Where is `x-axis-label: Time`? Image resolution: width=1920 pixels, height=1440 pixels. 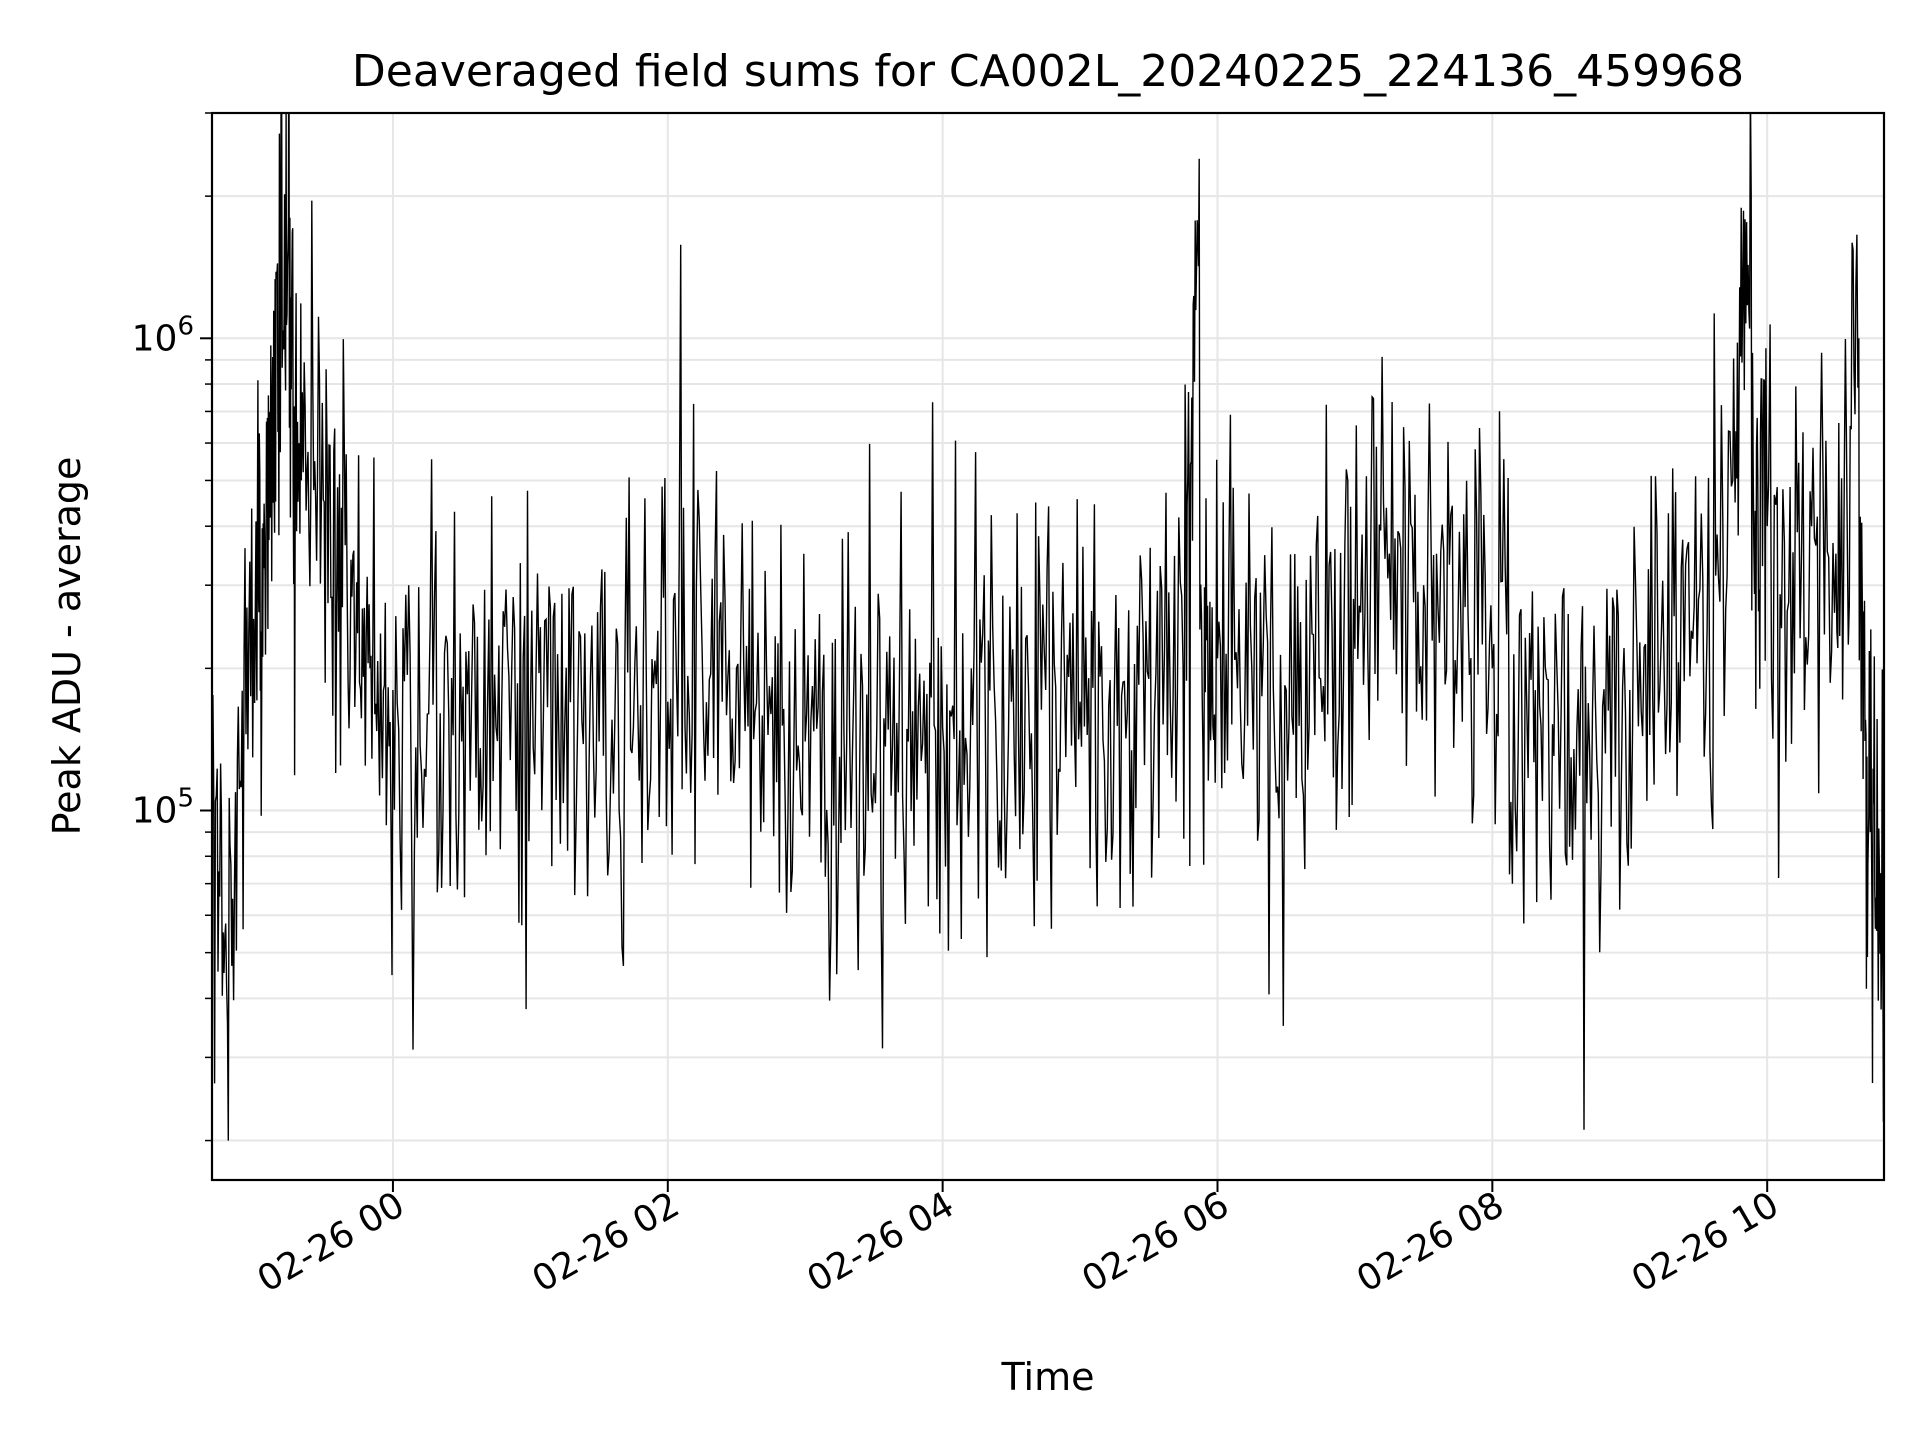
x-axis-label: Time is located at coordinates (1048, 1377).